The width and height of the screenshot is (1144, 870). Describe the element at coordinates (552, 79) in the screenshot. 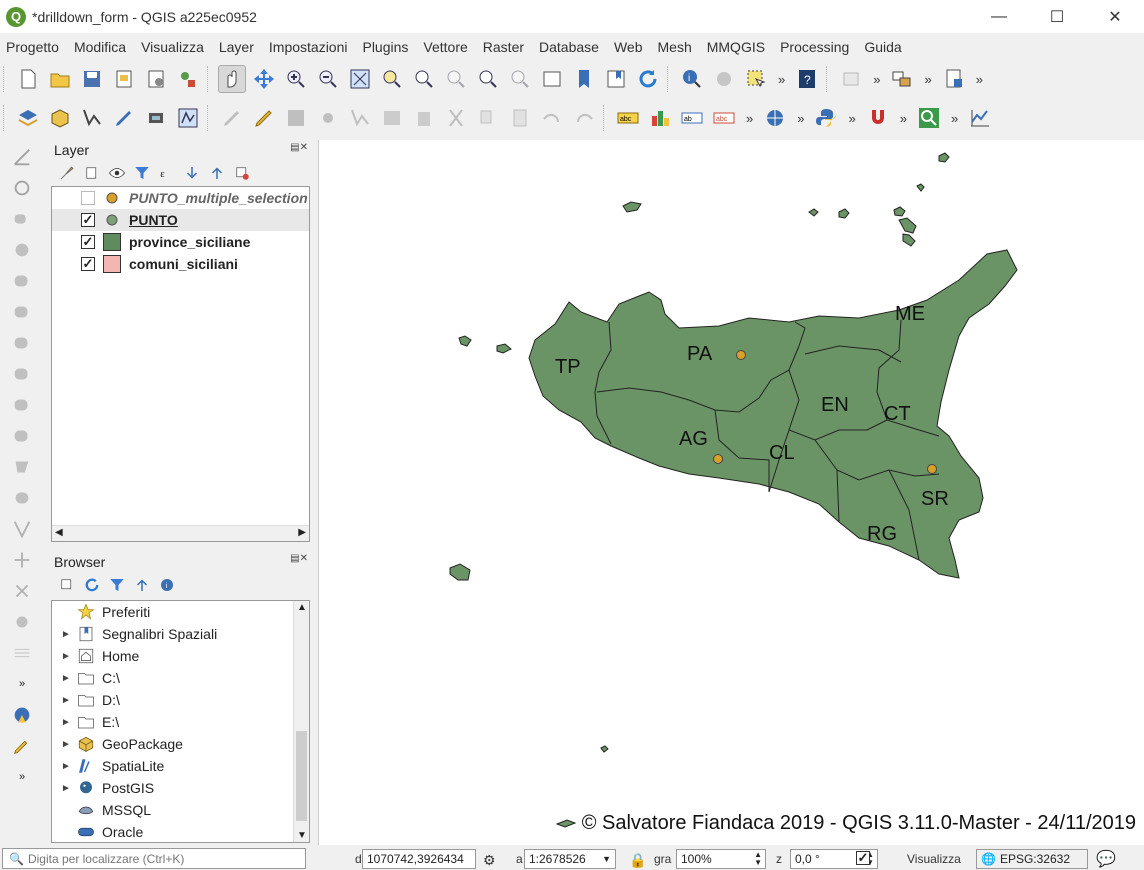

I see `new-map-view-icon` at that location.